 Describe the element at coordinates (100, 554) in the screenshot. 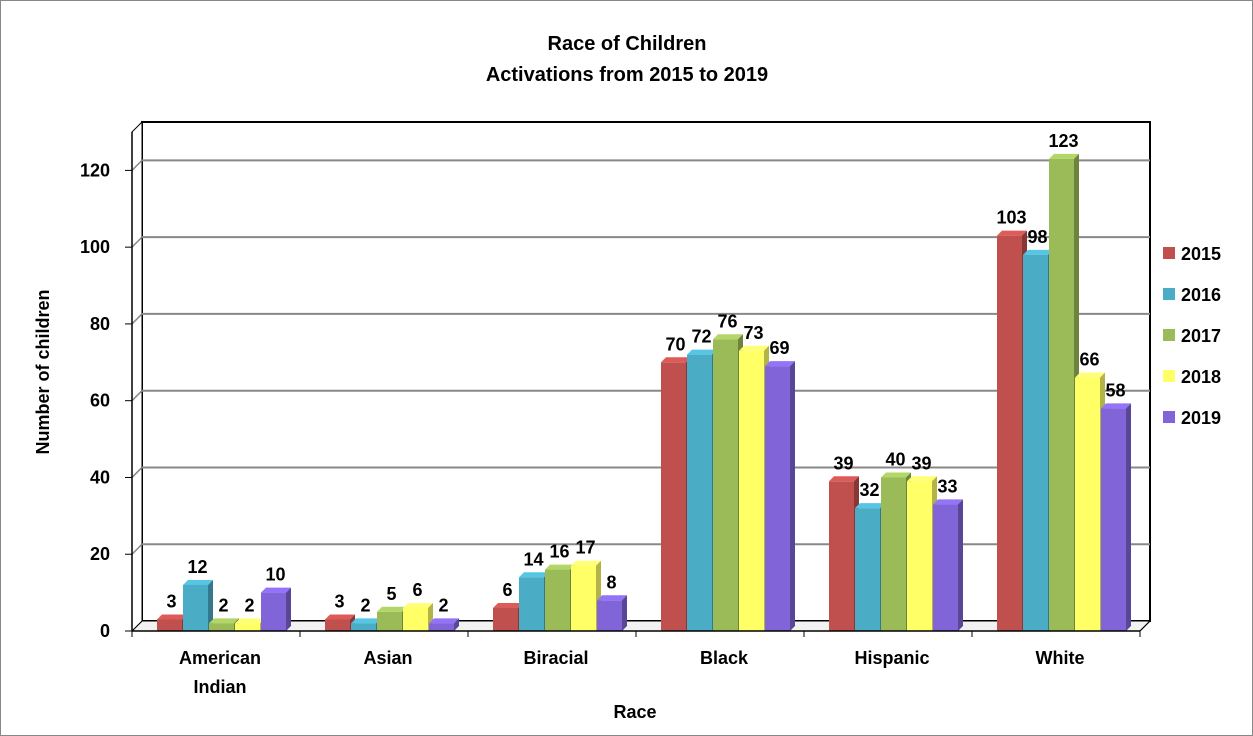

I see `y-tick-label: 20` at that location.